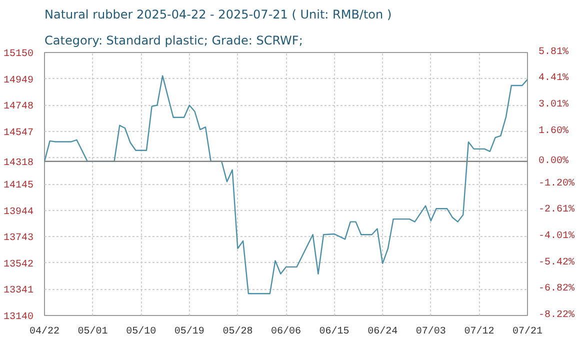  What do you see at coordinates (93, 332) in the screenshot?
I see `x-tick-label: 05/01` at bounding box center [93, 332].